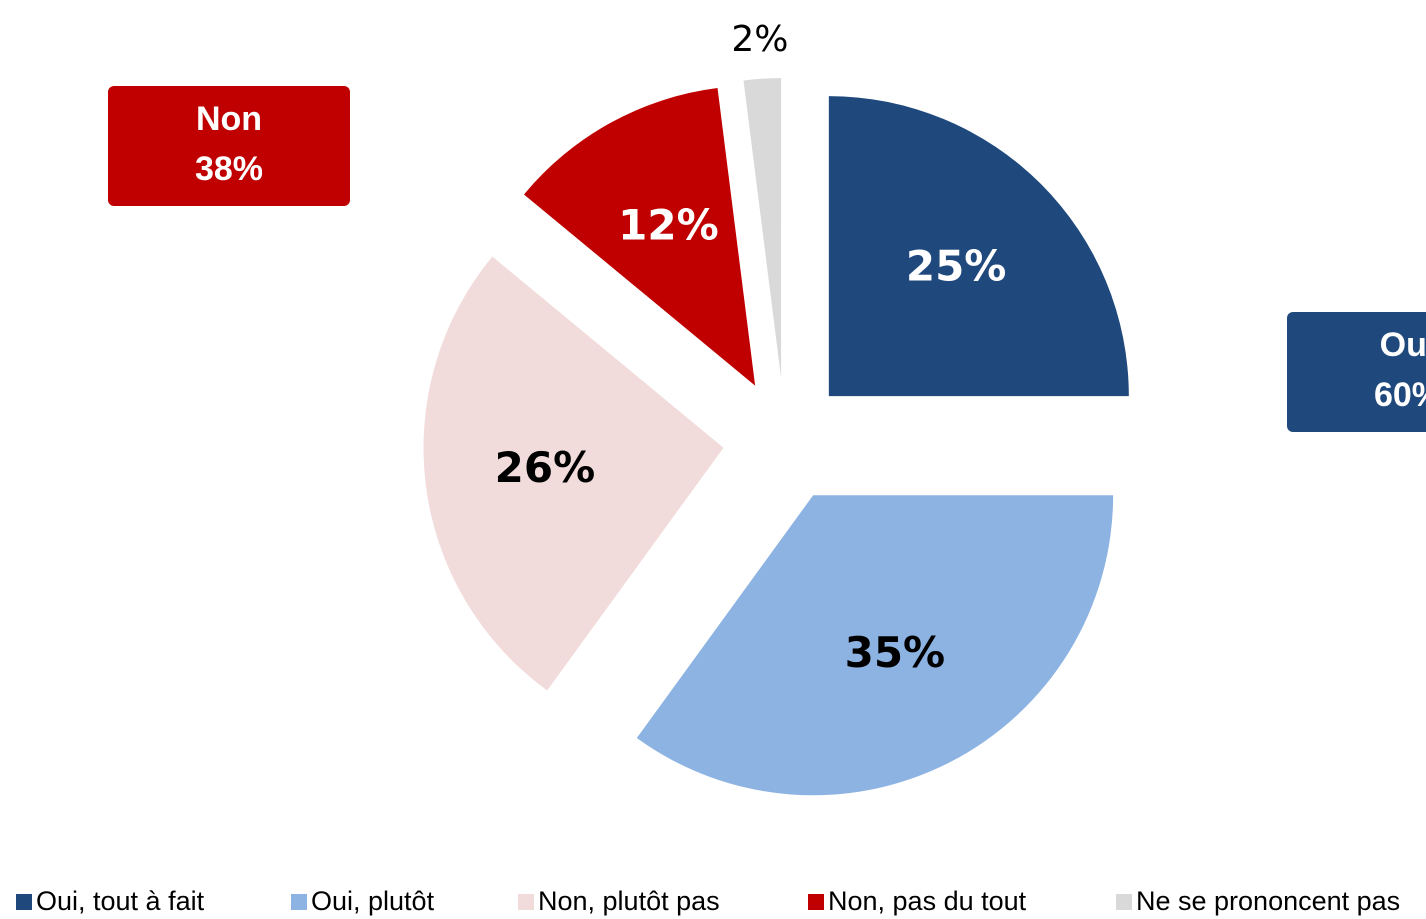 This screenshot has width=1426, height=919. Describe the element at coordinates (545, 467) in the screenshot. I see `slice-label: 26%` at that location.